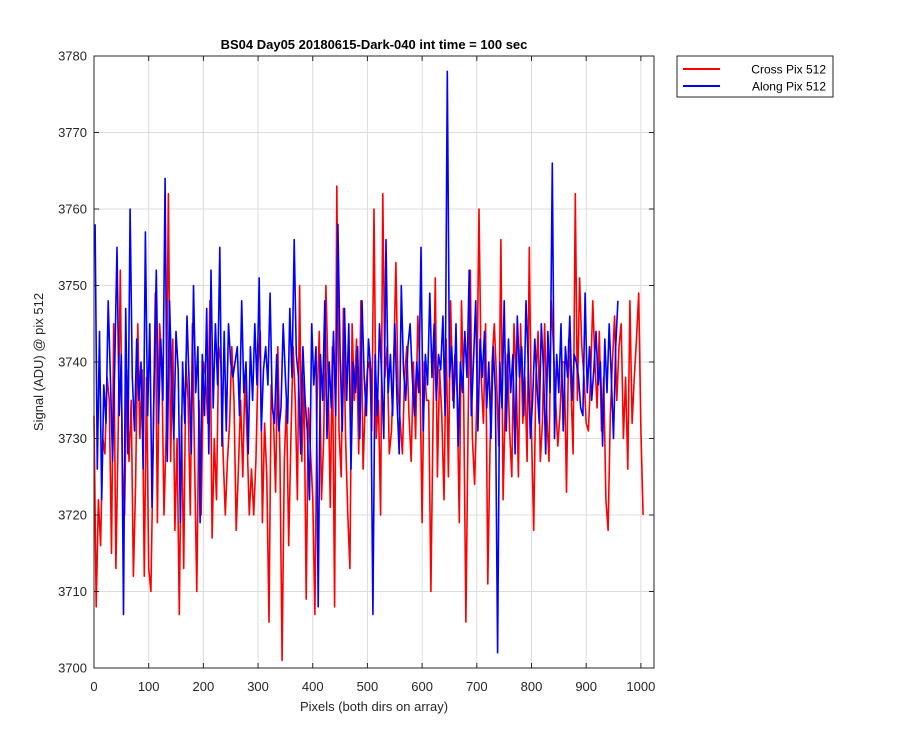  I want to click on y-tick-label: 3730, so click(72, 438).